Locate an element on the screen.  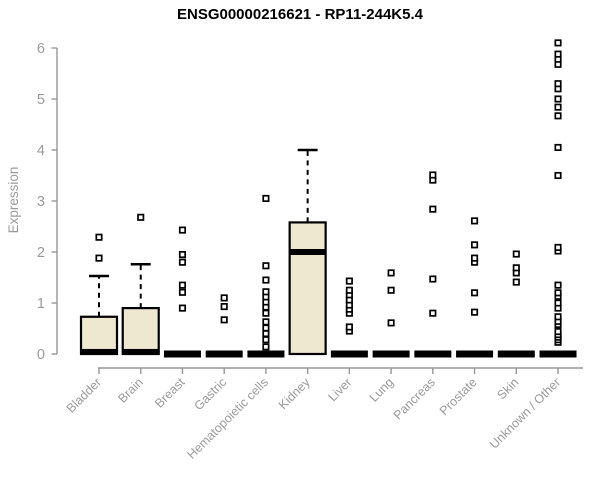
chart-title: ENSG00000216621 - RP11-244K5.4 is located at coordinates (299, 14).